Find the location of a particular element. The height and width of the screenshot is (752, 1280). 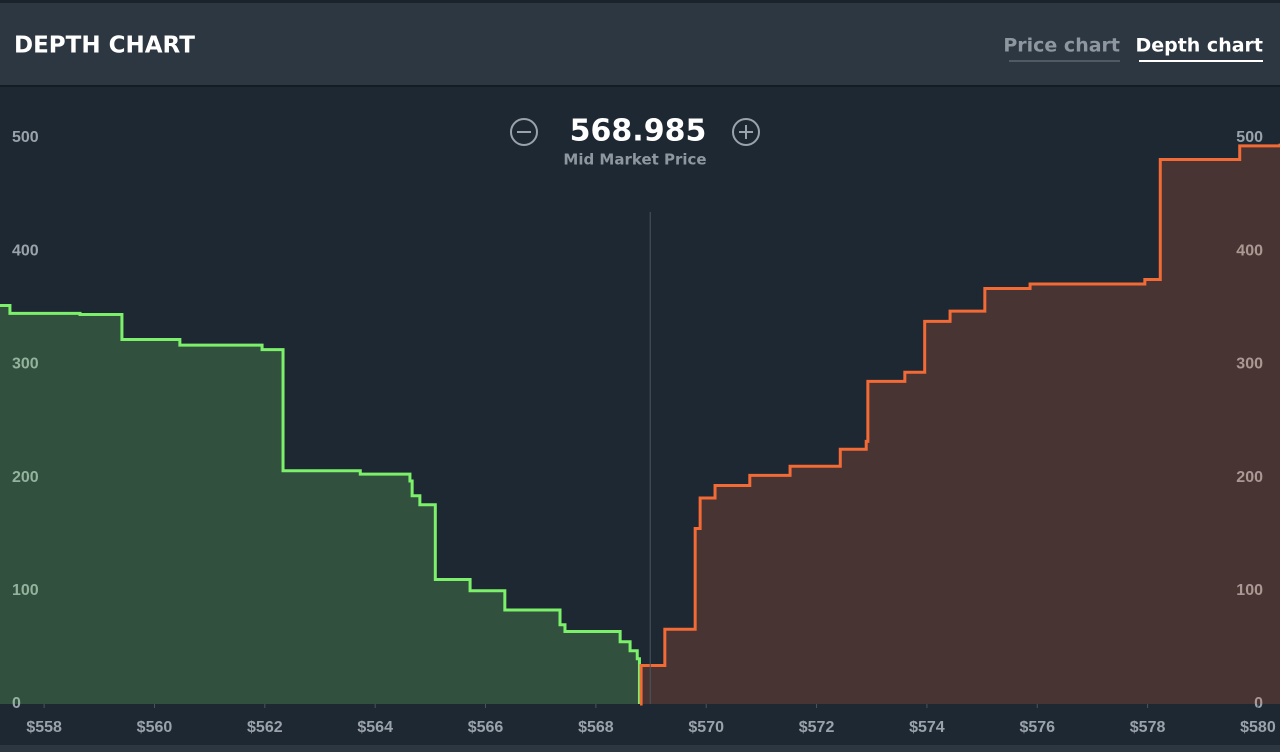

zoom-out-circle is located at coordinates (524, 132).